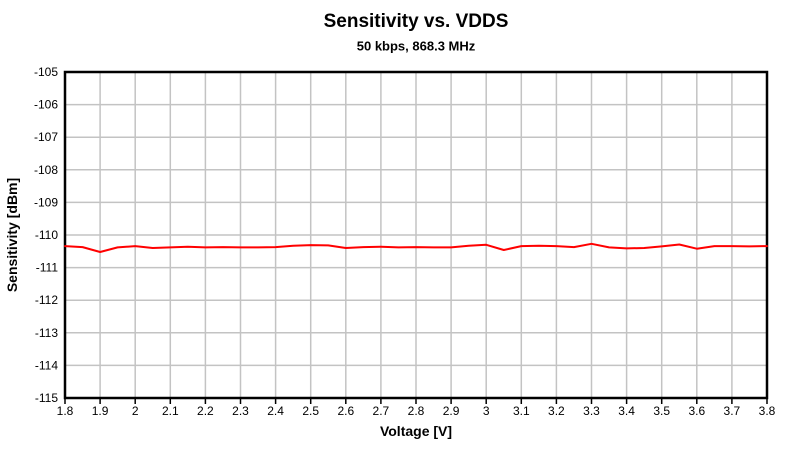 The image size is (793, 449). What do you see at coordinates (767, 411) in the screenshot?
I see `x-tick-label: 3.8` at bounding box center [767, 411].